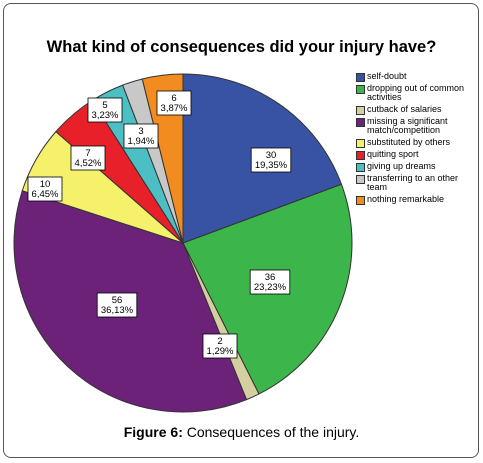 The image size is (483, 463). I want to click on slice-label-3: 21,29%, so click(220, 346).